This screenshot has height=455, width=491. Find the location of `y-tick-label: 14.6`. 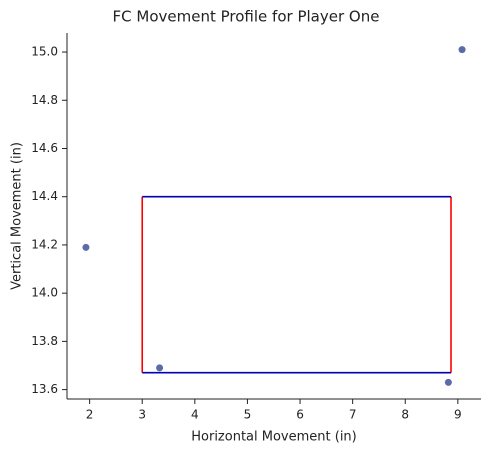

y-tick-label: 14.6 is located at coordinates (44, 148).